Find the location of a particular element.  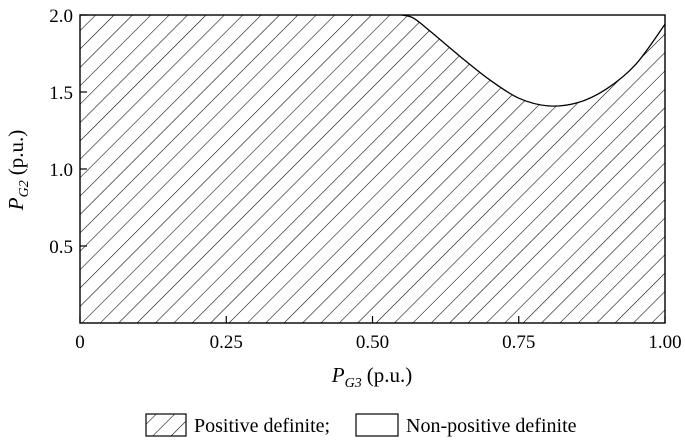

legend-swatch-non-positive-definite is located at coordinates (377, 425).